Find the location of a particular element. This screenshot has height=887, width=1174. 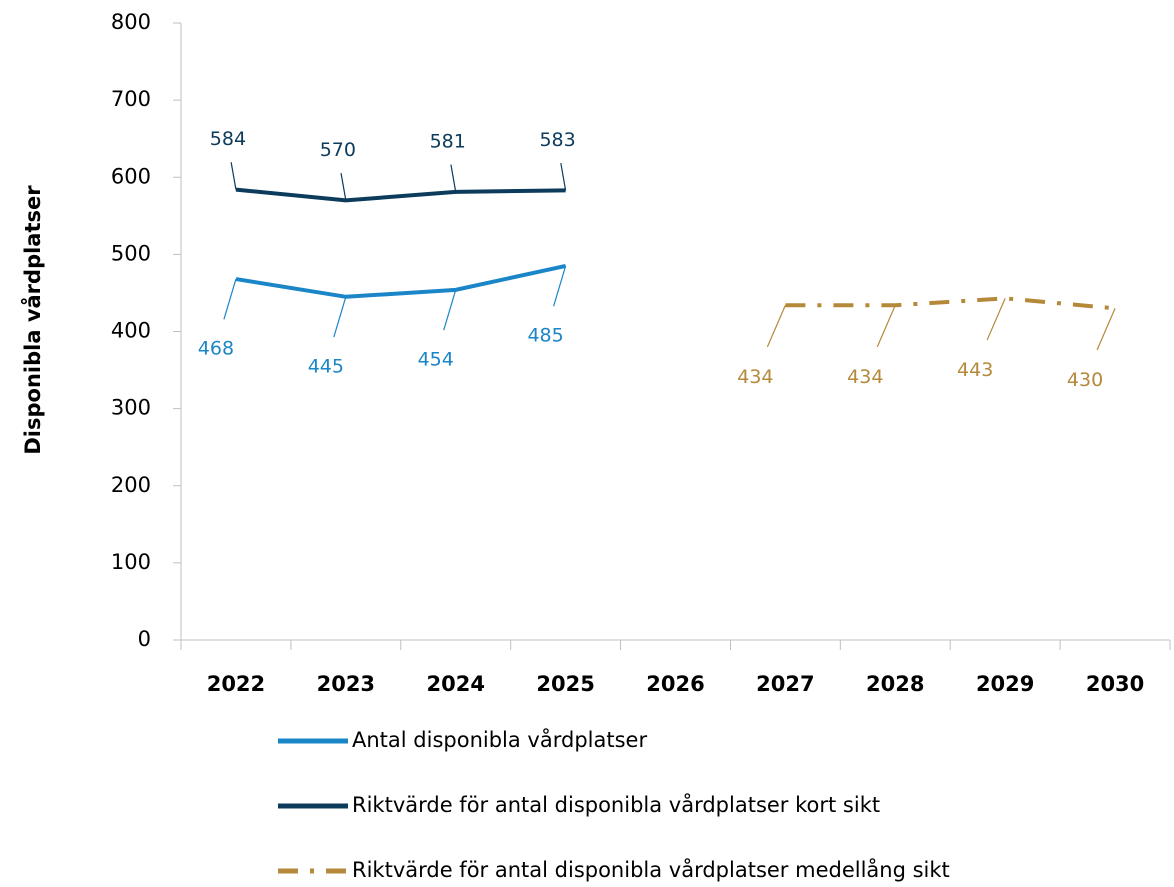

data-label: 583 is located at coordinates (557, 140).